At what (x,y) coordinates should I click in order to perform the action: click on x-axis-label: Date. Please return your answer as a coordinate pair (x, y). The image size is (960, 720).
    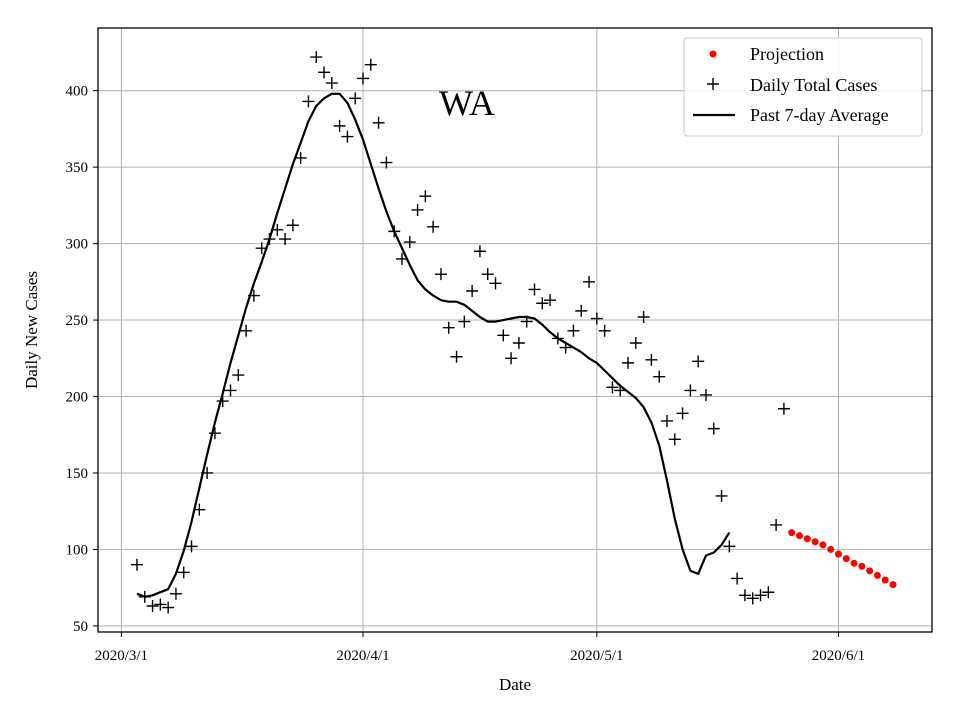
    Looking at the image, I should click on (515, 684).